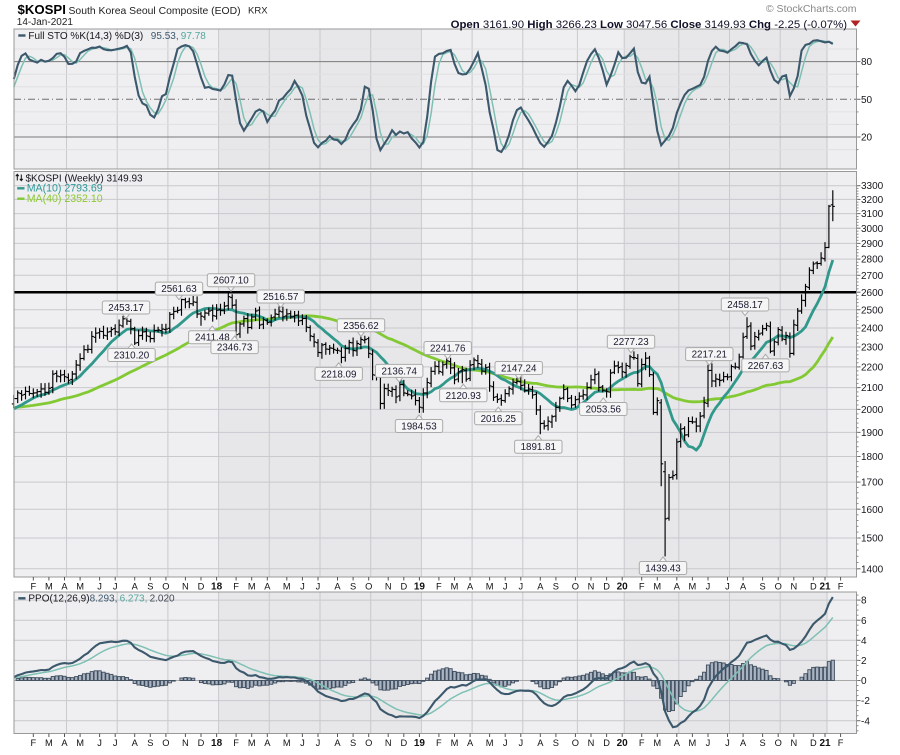 The image size is (900, 755). Describe the element at coordinates (179, 289) in the screenshot. I see `svg-text: 2561.63` at that location.